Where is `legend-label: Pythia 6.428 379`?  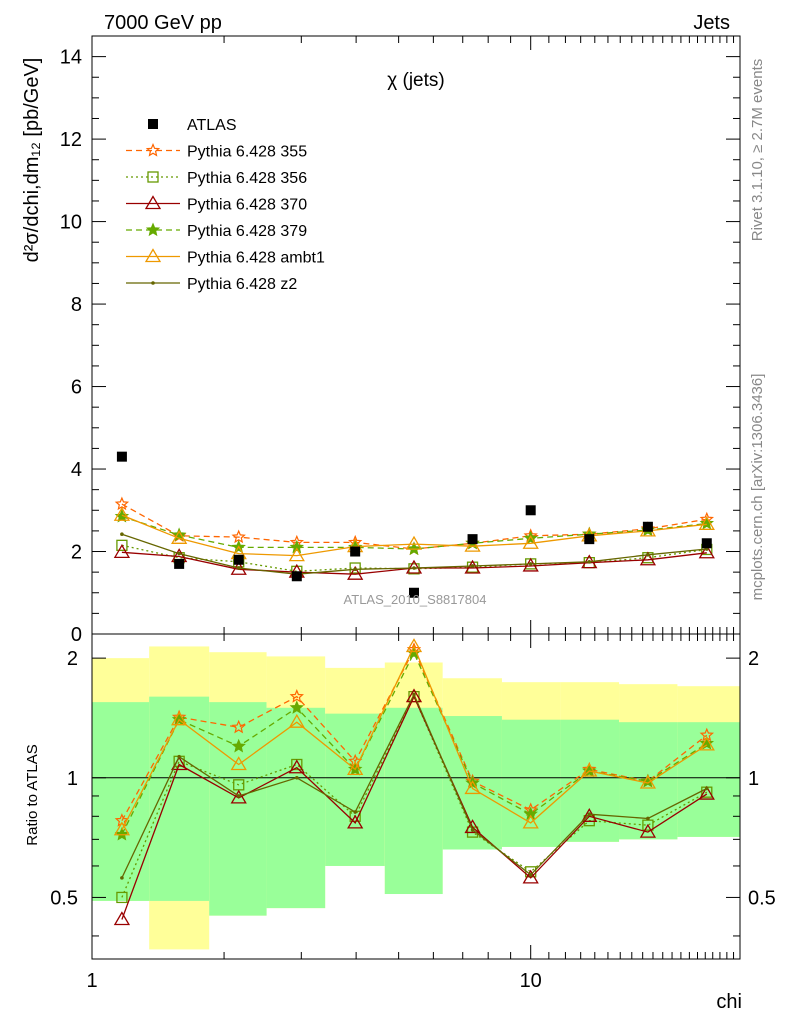 legend-label: Pythia 6.428 379 is located at coordinates (247, 231).